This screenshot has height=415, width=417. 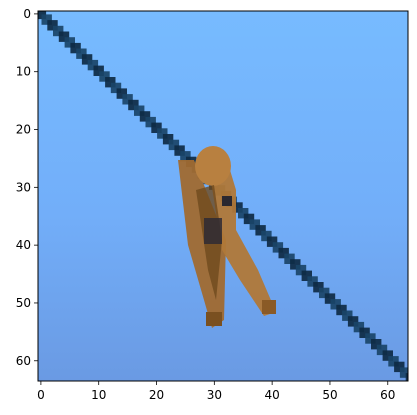 What do you see at coordinates (23, 187) in the screenshot?
I see `y-tick-label: 30` at bounding box center [23, 187].